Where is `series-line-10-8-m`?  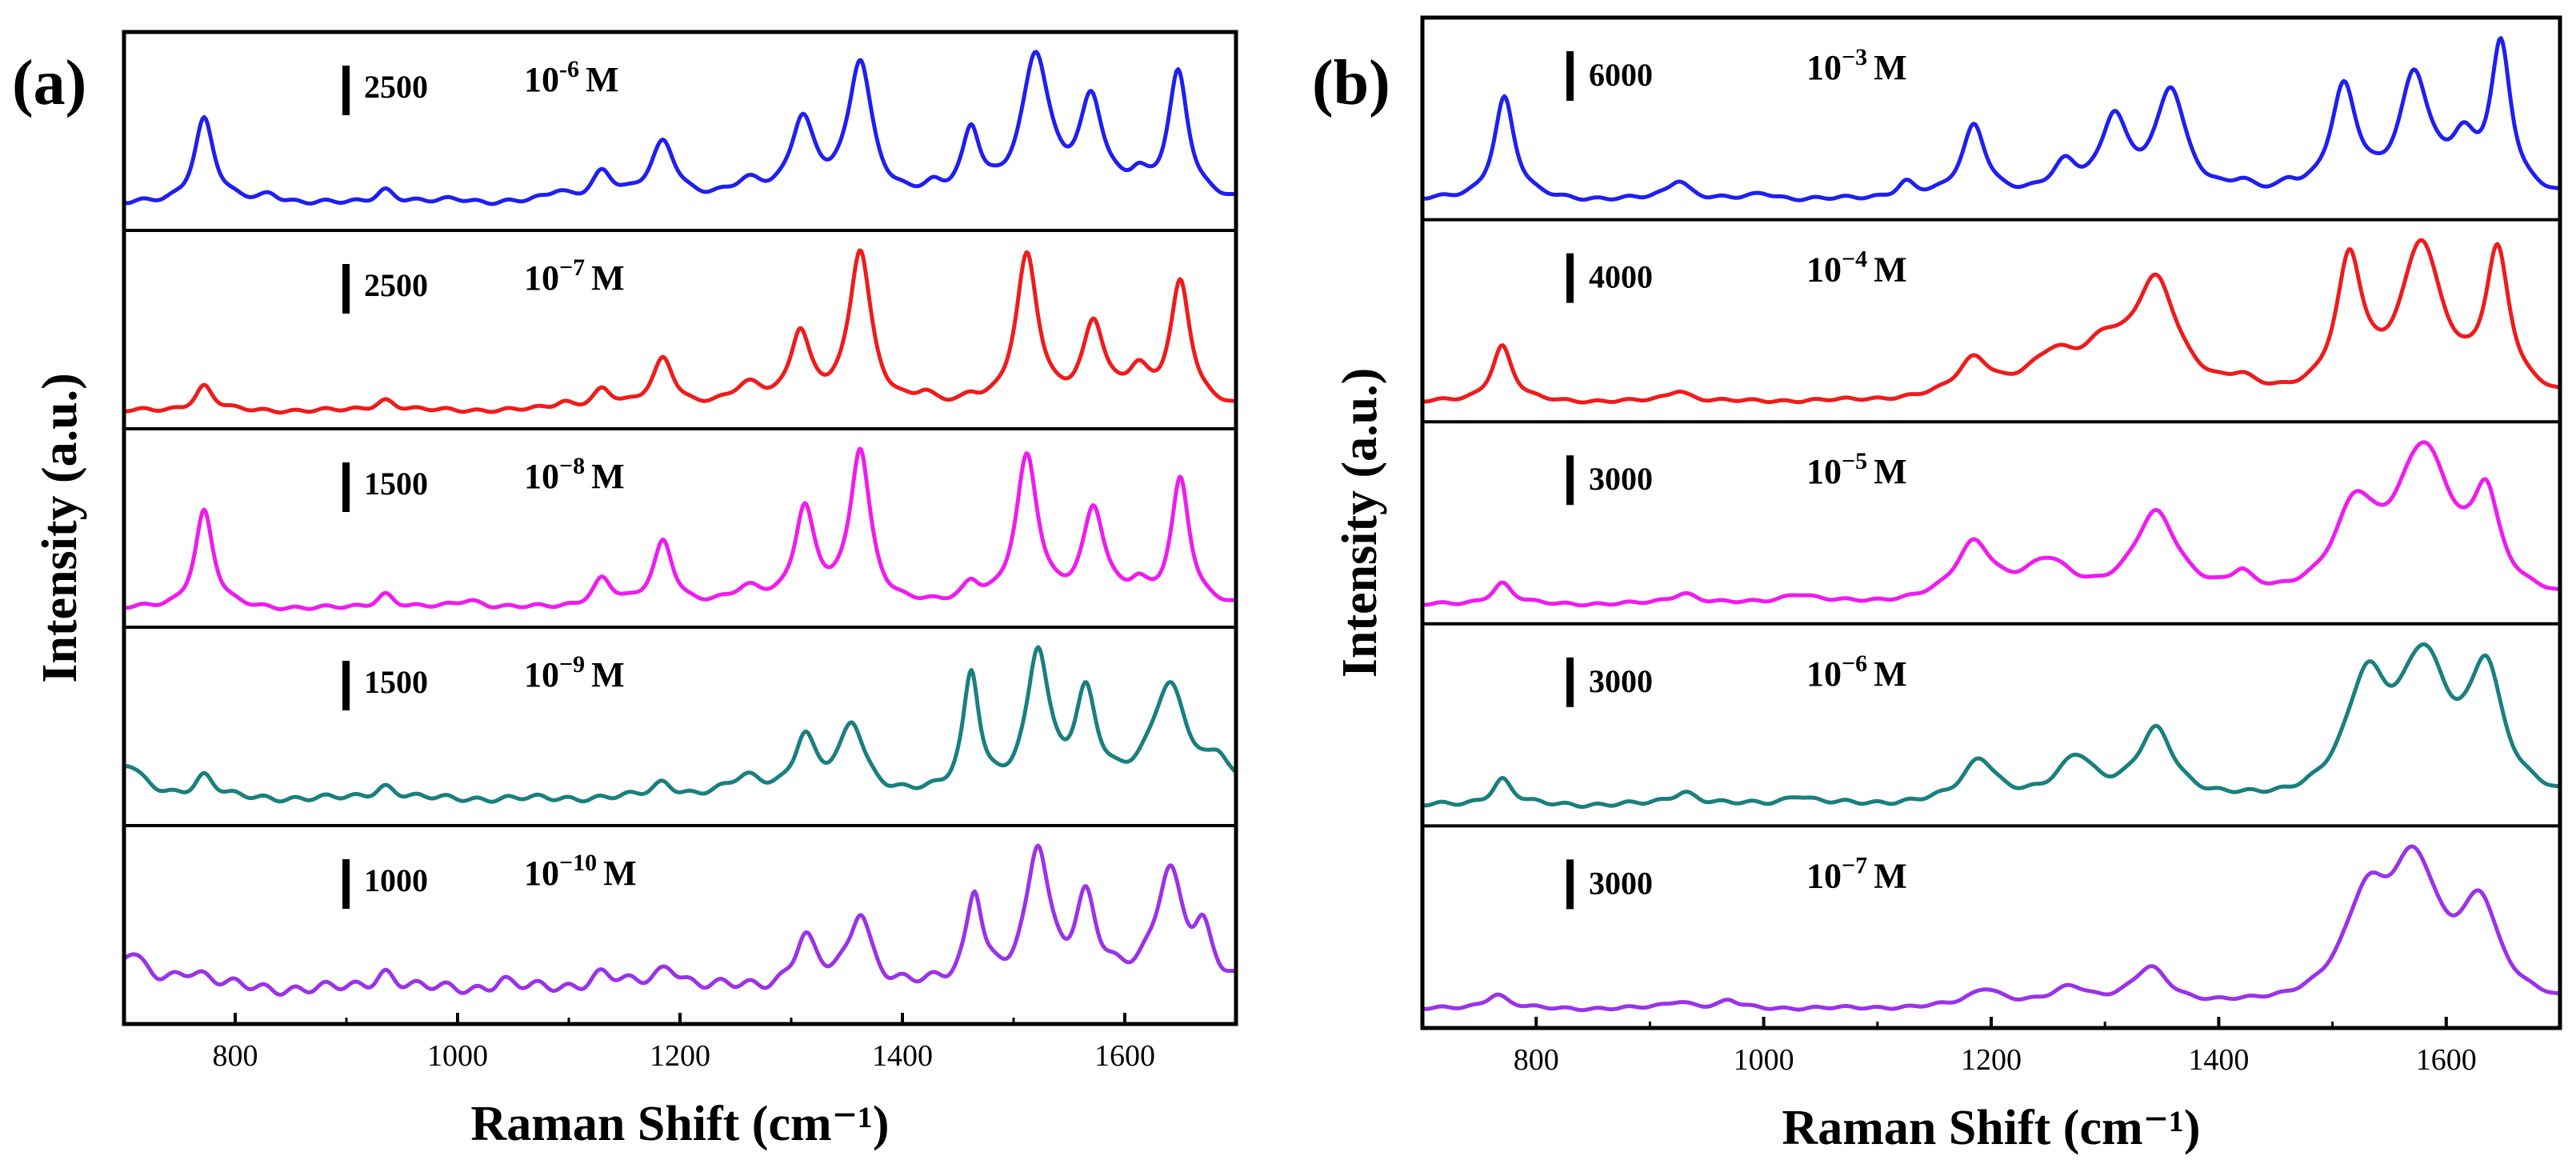
series-line-10-8-m is located at coordinates (679, 528).